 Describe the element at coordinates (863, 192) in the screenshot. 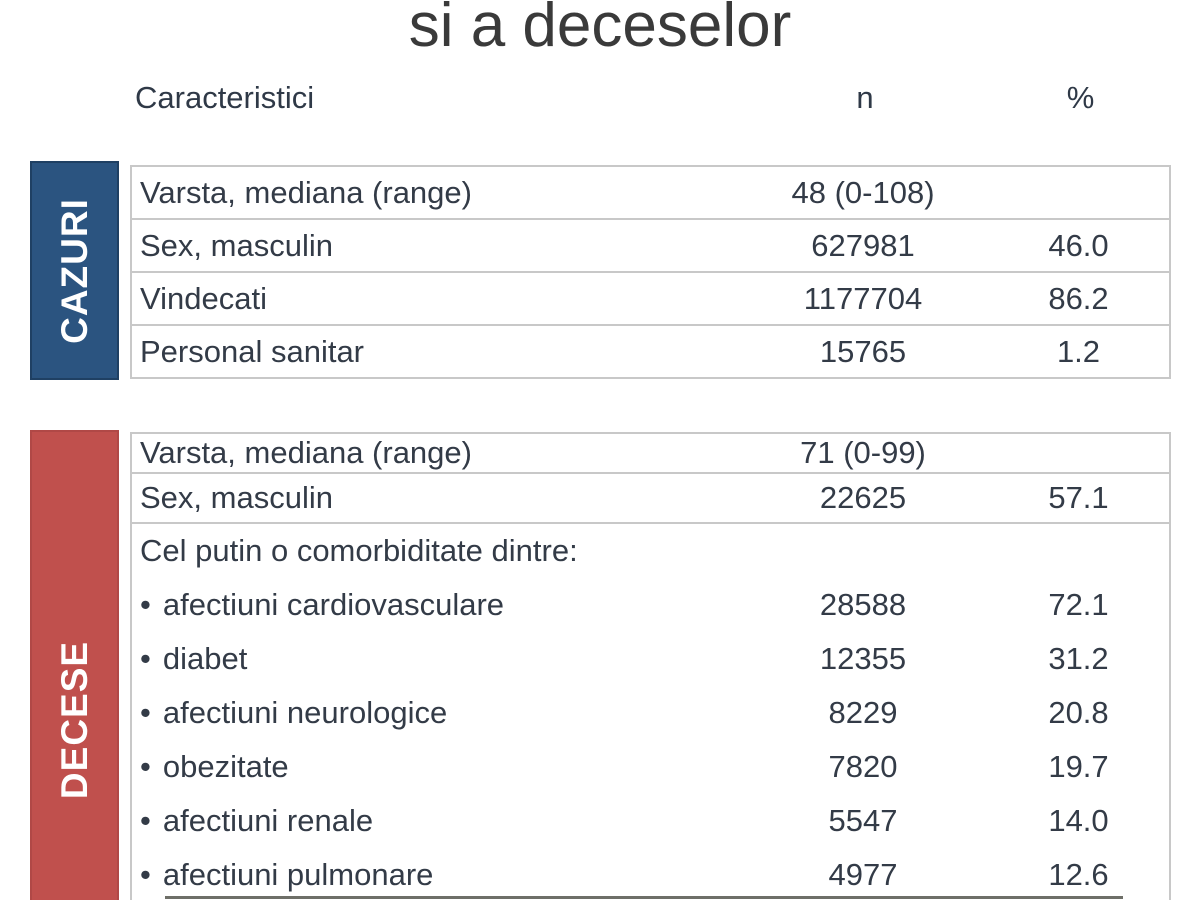

I see `row-n-value: 48 (0-108)` at that location.